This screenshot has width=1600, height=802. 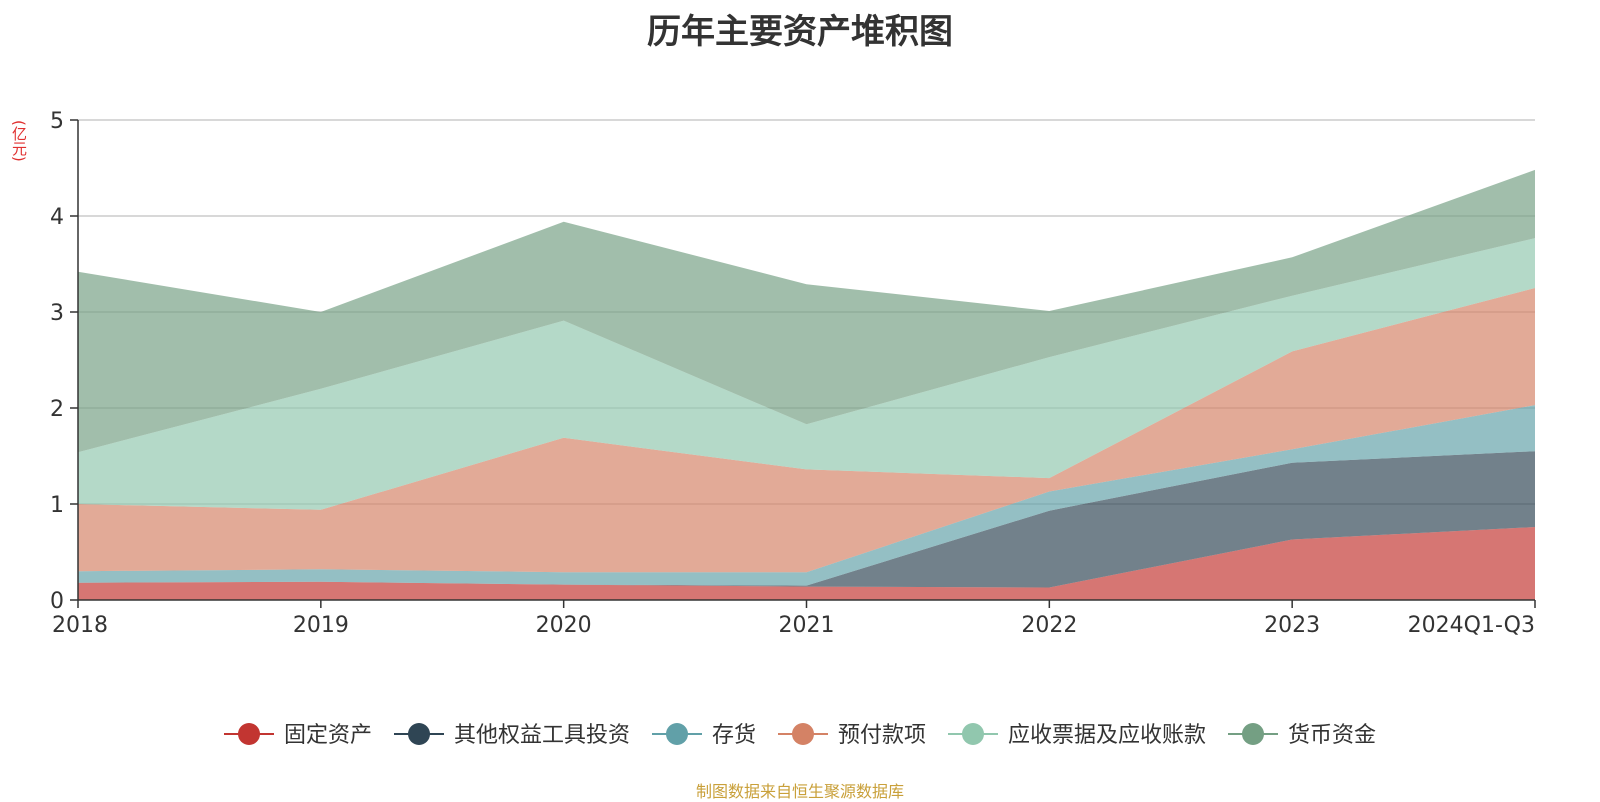 I want to click on y-tick-label-1: 1, so click(x=57, y=505).